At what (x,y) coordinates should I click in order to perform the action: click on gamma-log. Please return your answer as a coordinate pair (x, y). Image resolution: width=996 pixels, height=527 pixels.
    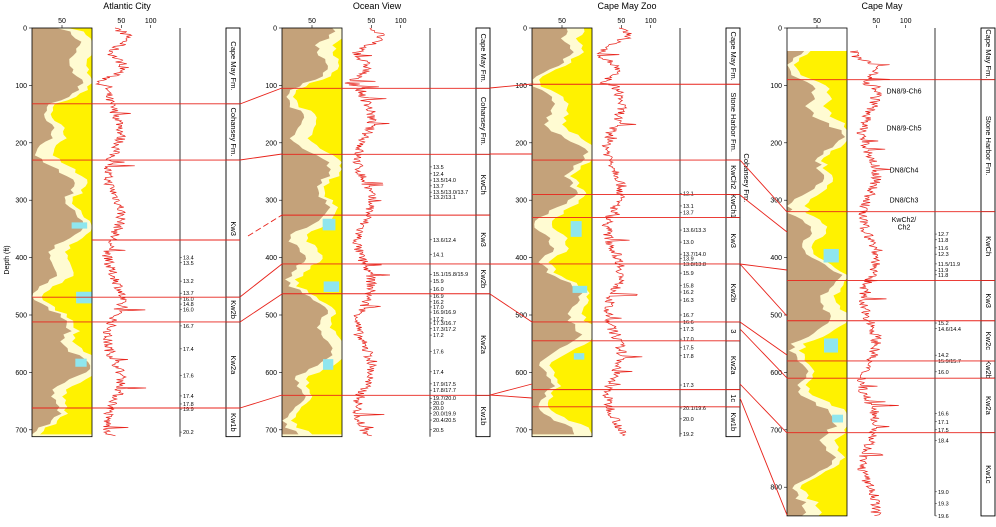
    Looking at the image, I should click on (874, 283).